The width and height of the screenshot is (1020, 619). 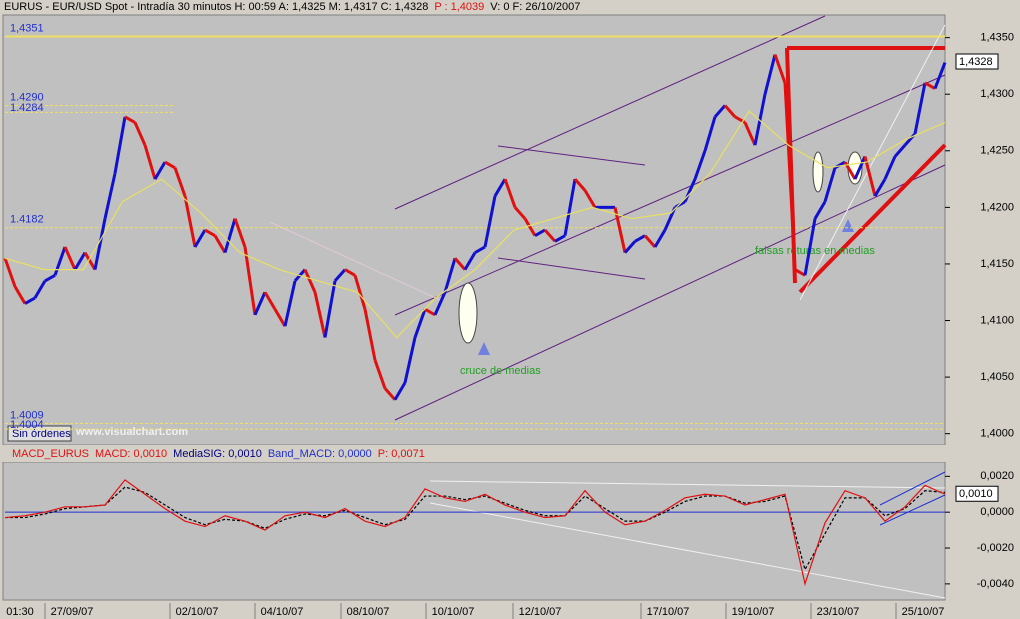 I want to click on triangle-bottom, so click(x=872, y=218).